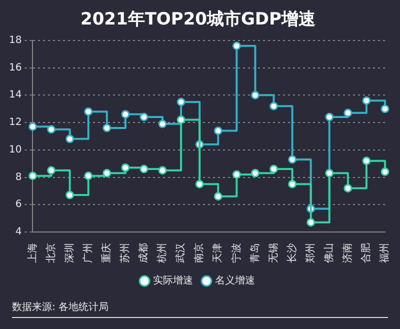  What do you see at coordinates (292, 253) in the screenshot?
I see `x-tick-label: 长沙` at bounding box center [292, 253].